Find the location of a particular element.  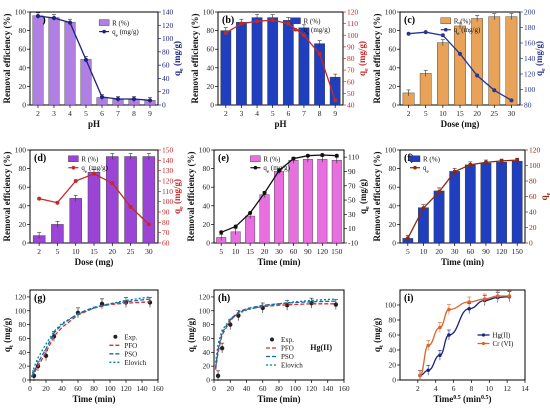

x-tick-label: 12 is located at coordinates (507, 388).